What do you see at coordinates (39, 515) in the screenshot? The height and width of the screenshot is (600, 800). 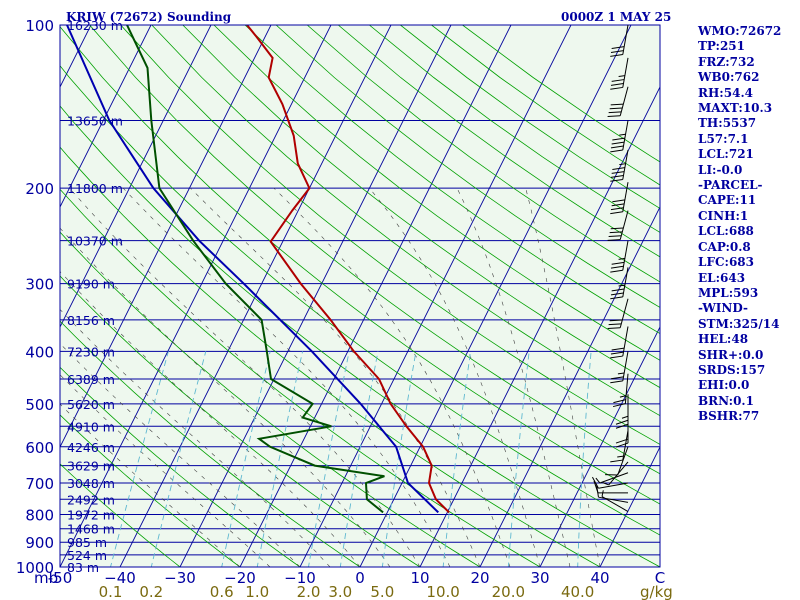 I see `pressure-tick-label: 800` at bounding box center [39, 515].